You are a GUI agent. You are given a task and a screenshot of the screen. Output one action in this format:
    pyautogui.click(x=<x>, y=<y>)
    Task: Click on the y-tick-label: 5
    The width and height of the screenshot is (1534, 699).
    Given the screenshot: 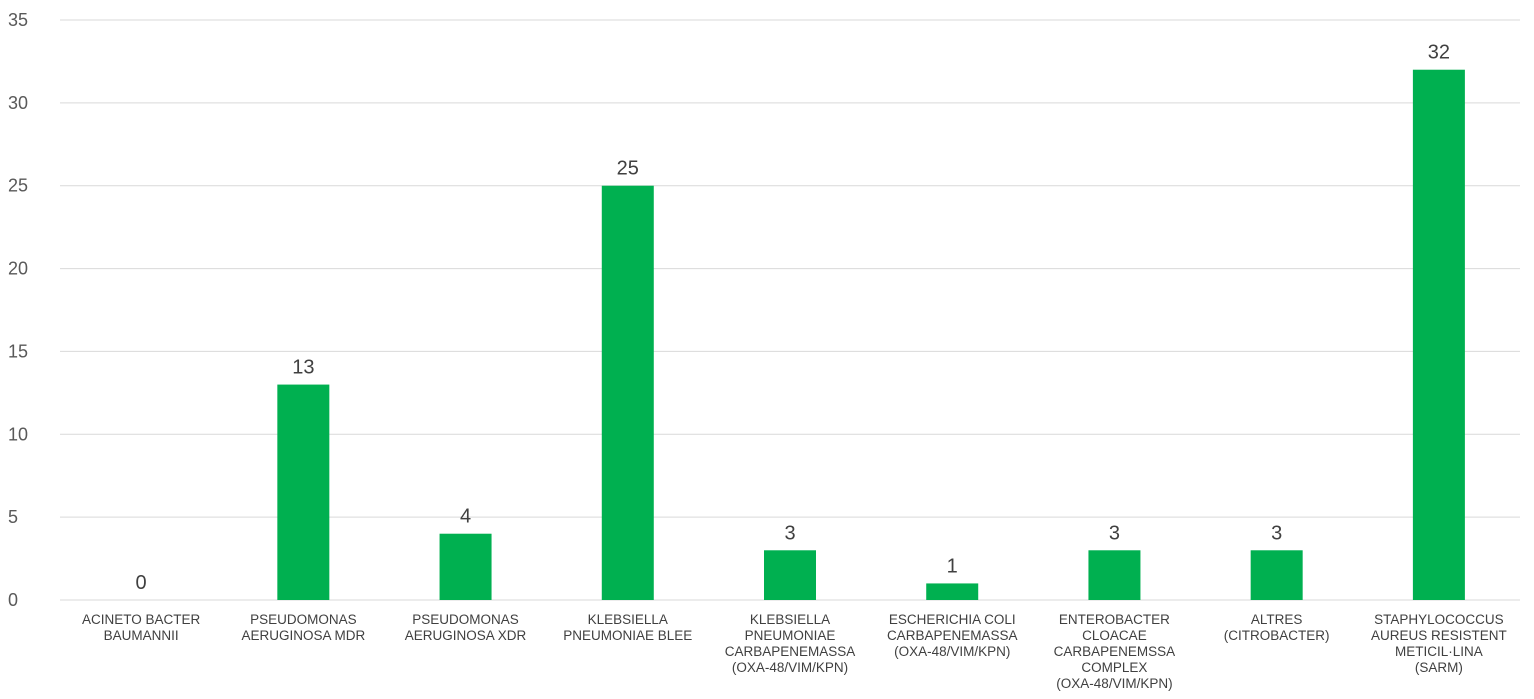 What is the action you would take?
    pyautogui.click(x=13, y=517)
    